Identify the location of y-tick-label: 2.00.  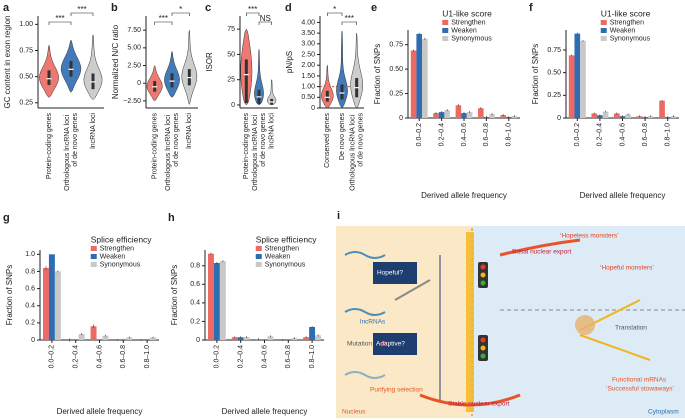
(308, 65).